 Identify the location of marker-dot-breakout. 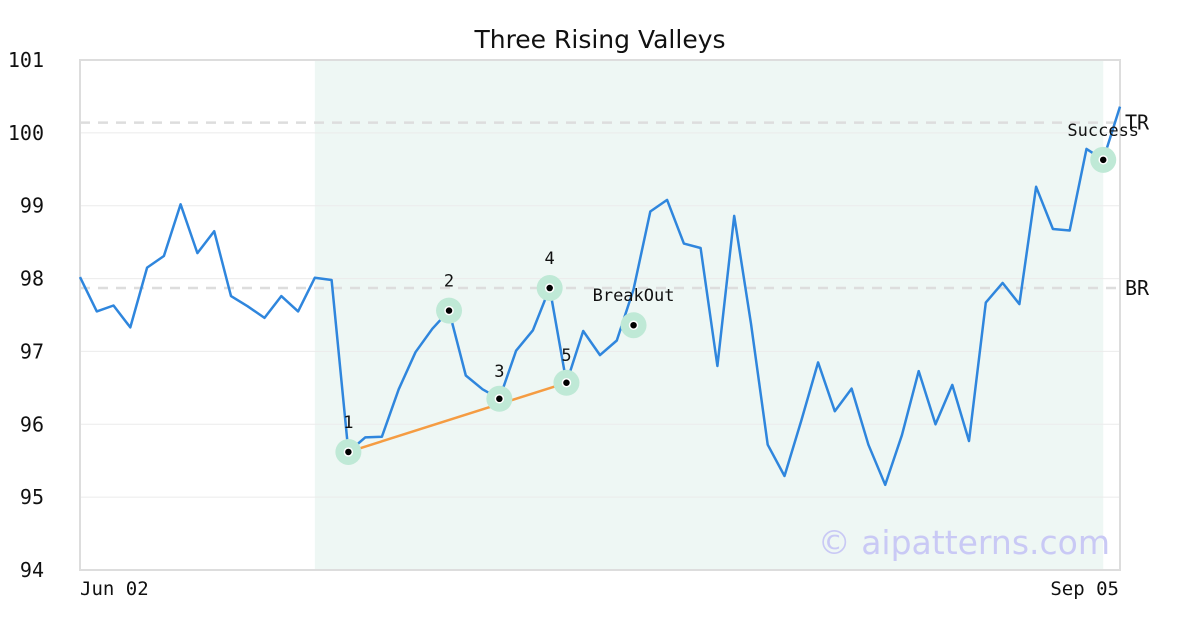
(633, 325).